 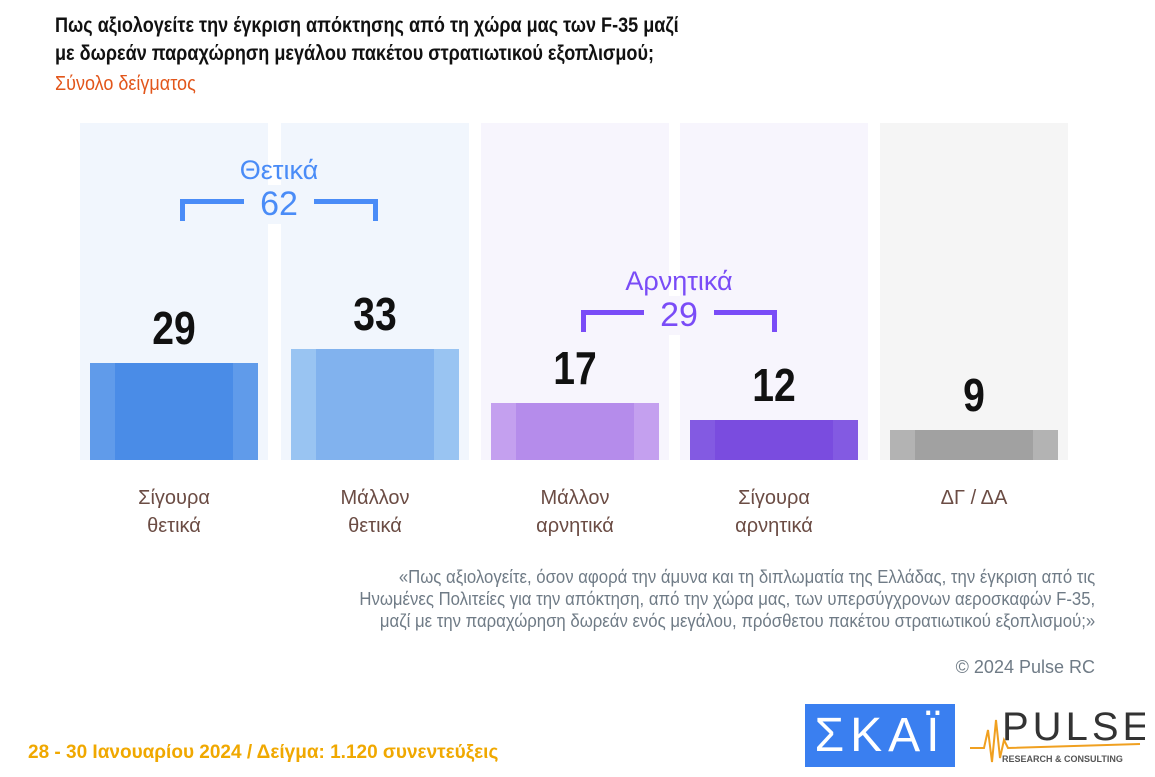 What do you see at coordinates (880, 735) in the screenshot?
I see `skai-logo: ΣΚΑΪ` at bounding box center [880, 735].